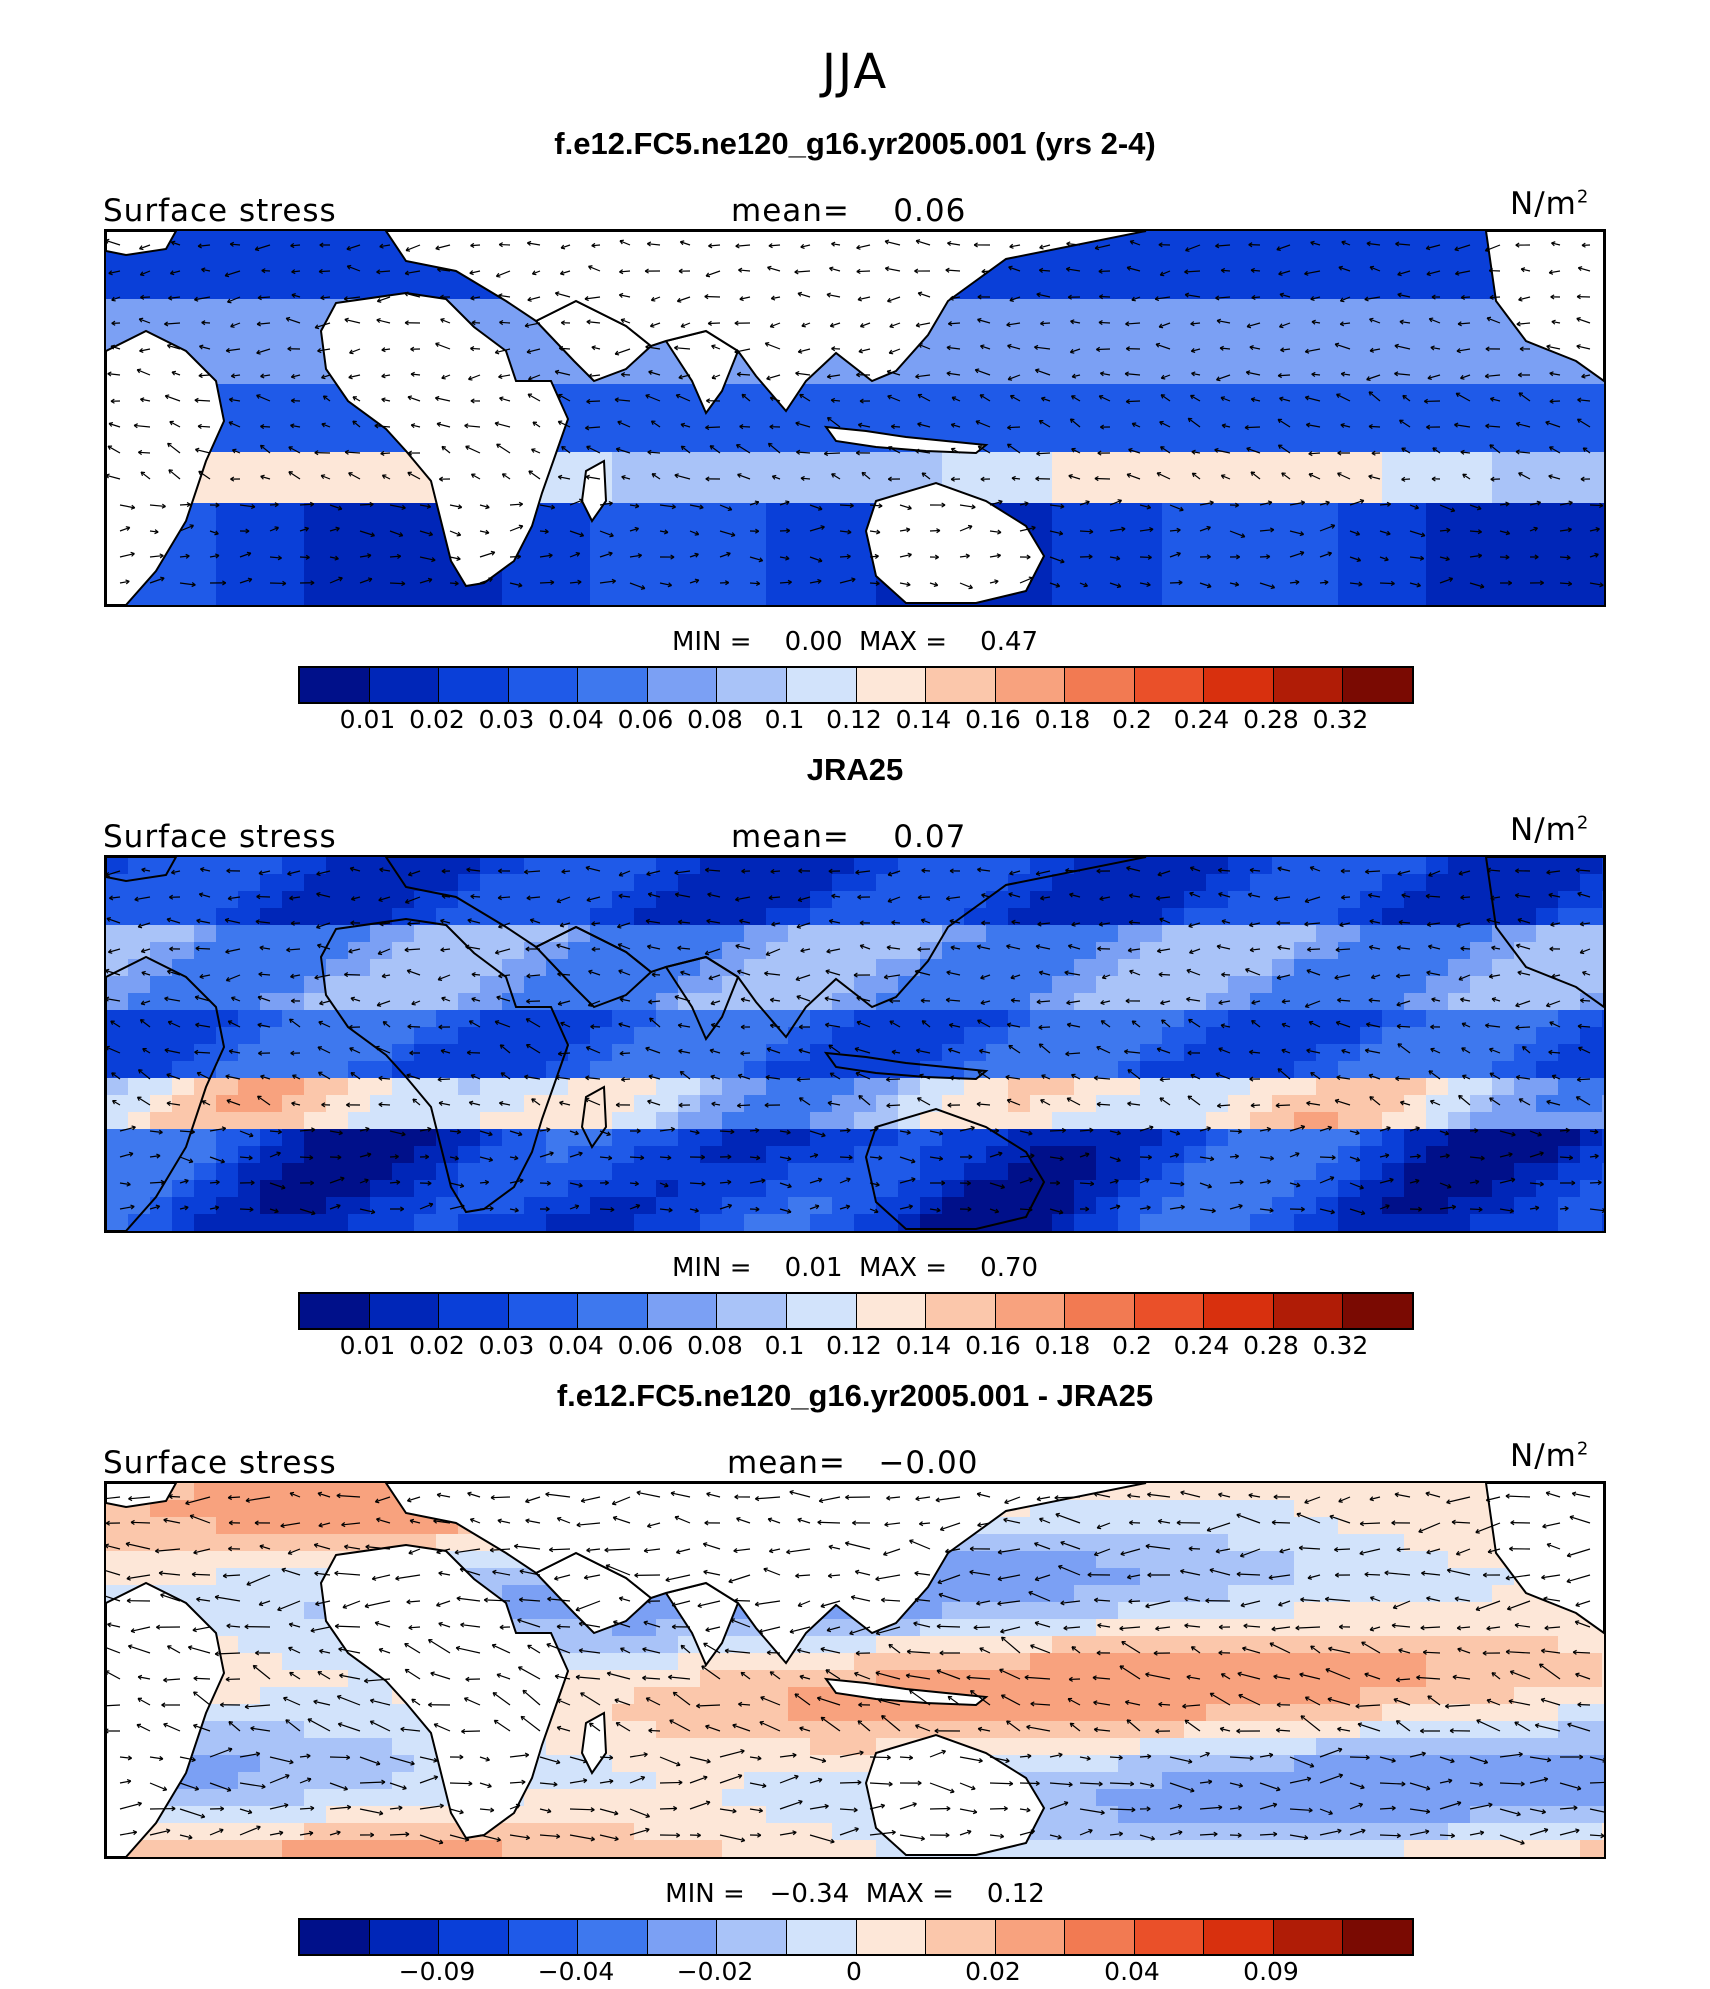 The height and width of the screenshot is (1989, 1710). Describe the element at coordinates (1377, 1311) in the screenshot. I see `colorbar-swatch` at that location.